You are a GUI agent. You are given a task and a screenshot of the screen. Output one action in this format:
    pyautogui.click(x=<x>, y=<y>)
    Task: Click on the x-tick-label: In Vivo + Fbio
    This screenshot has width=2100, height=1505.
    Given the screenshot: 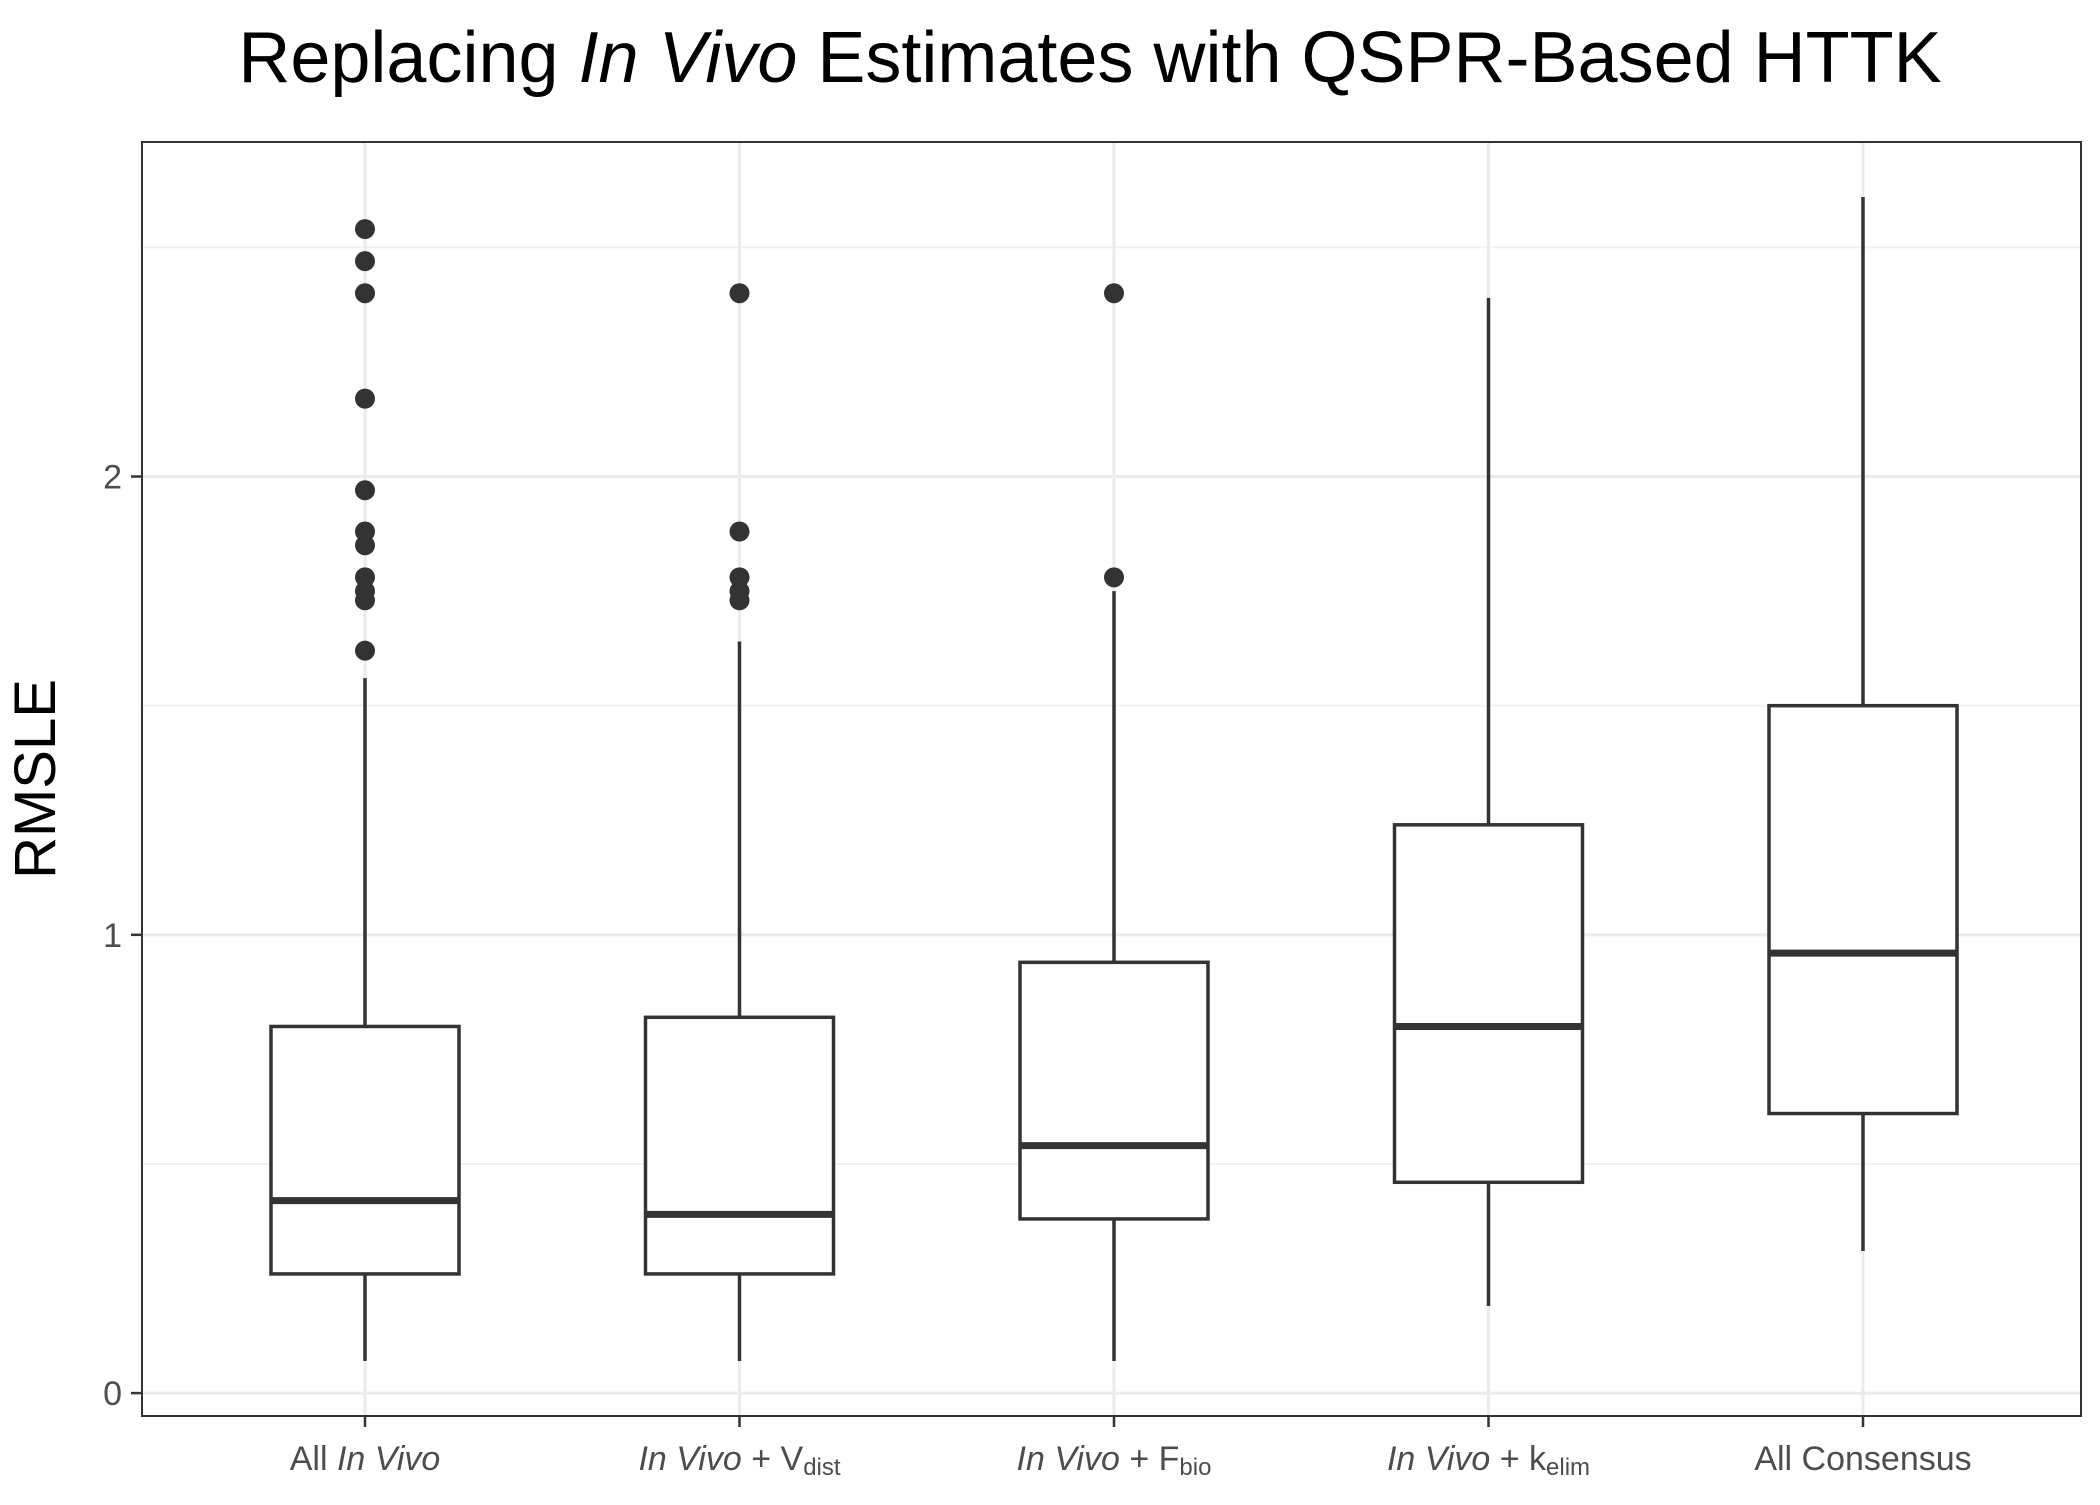 What is the action you would take?
    pyautogui.click(x=1114, y=1460)
    